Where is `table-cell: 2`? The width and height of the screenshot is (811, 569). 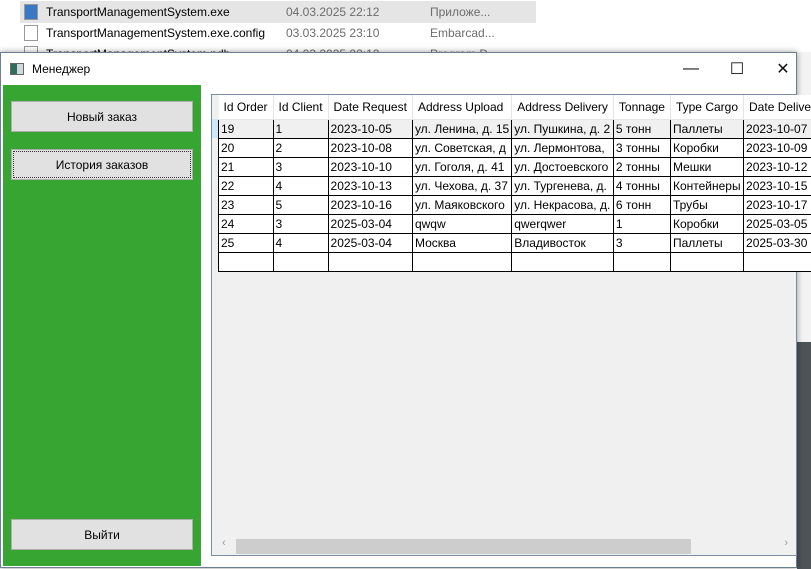
table-cell: 2 is located at coordinates (300, 147).